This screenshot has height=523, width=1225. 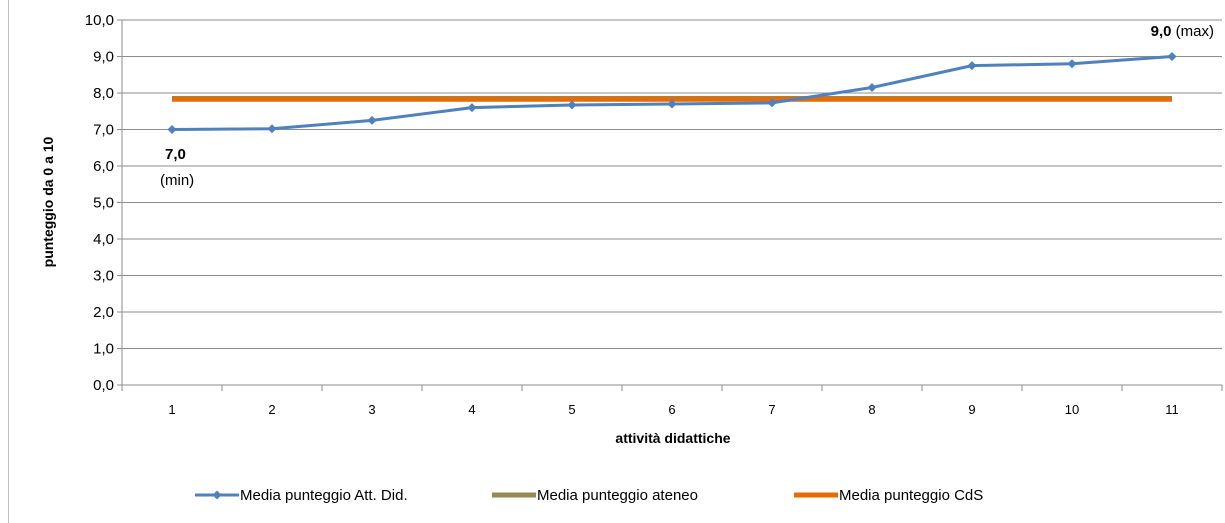 I want to click on x-tick-label: 4, so click(x=471, y=409).